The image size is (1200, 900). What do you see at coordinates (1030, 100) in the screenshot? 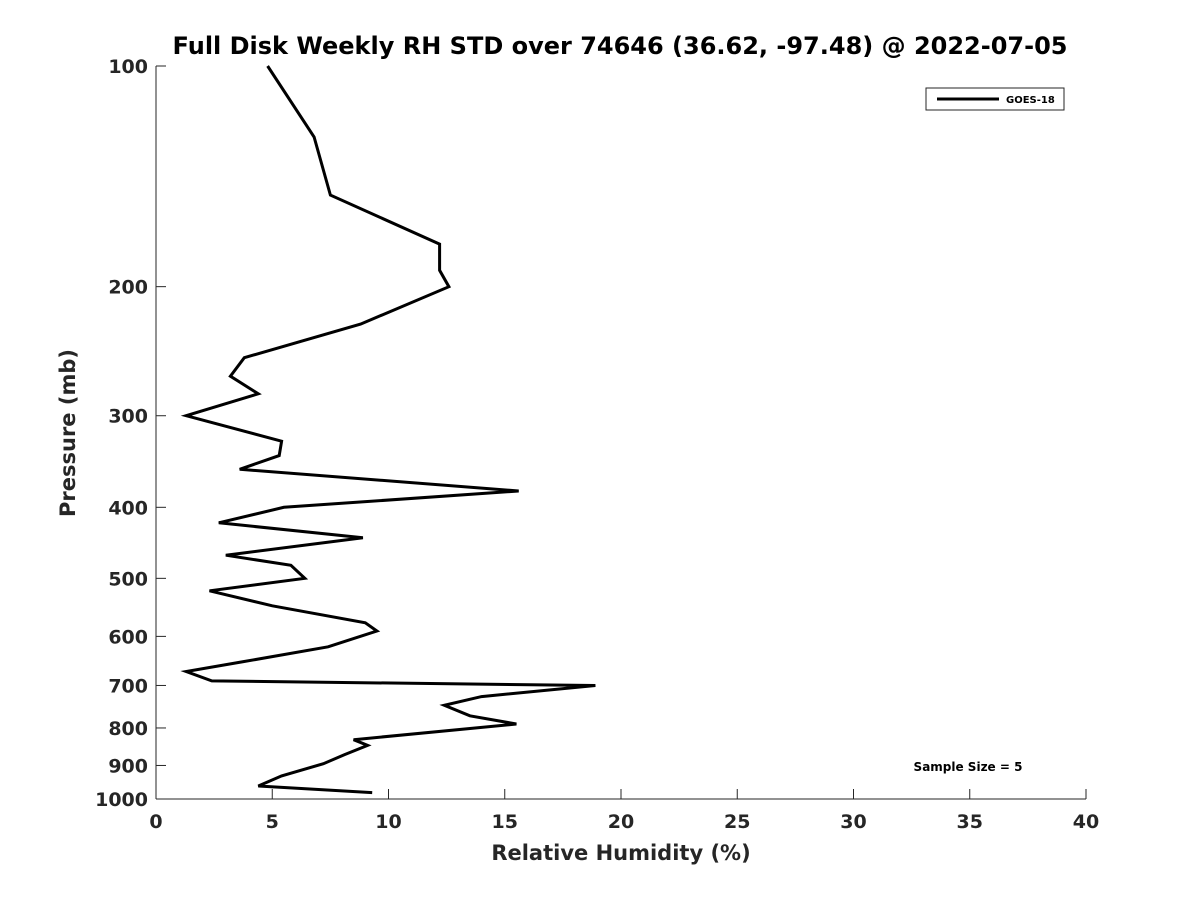
I see `legend-label: GOES-18` at bounding box center [1030, 100].